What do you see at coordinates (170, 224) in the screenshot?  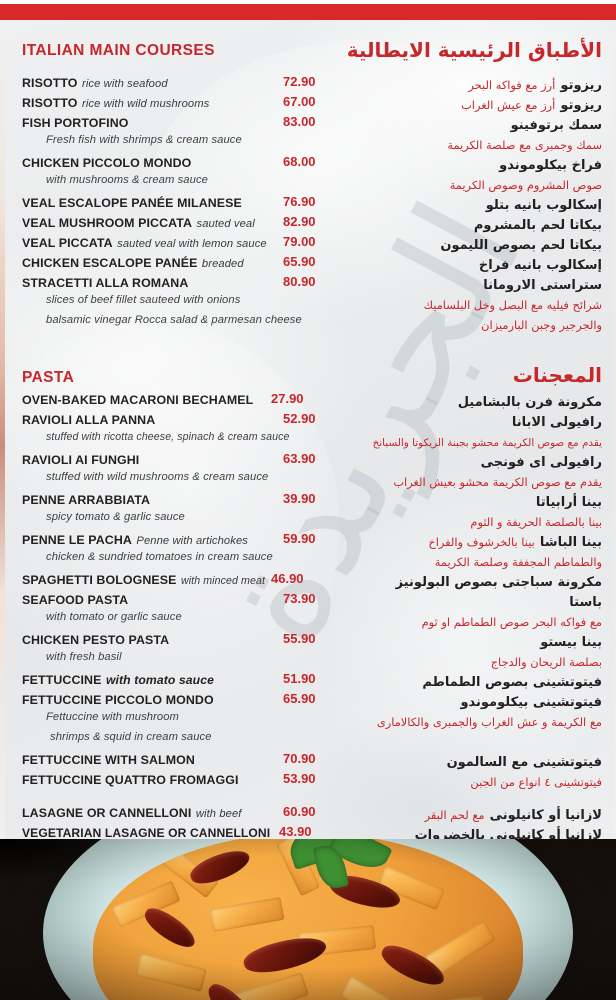 I see `menu-row: VEAL MUSHROOM PICCATA sauted veal 82.90` at bounding box center [170, 224].